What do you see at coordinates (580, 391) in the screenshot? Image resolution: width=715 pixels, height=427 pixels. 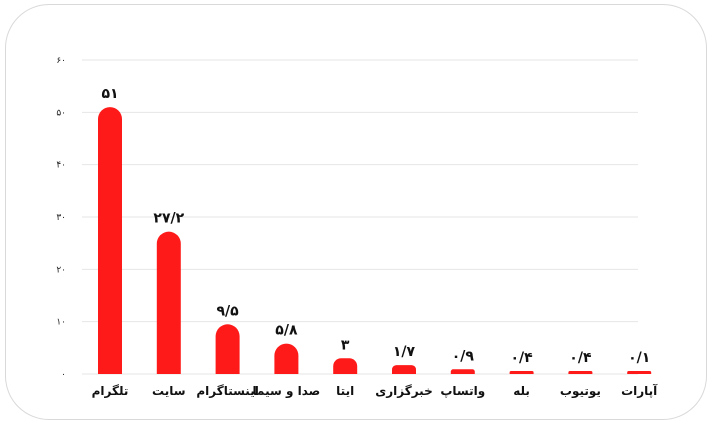 I see `category-label: یوتیوب` at bounding box center [580, 391].